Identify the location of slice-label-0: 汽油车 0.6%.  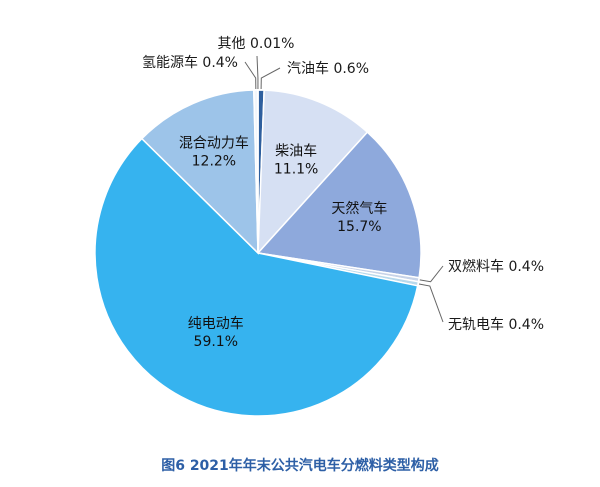
(328, 68).